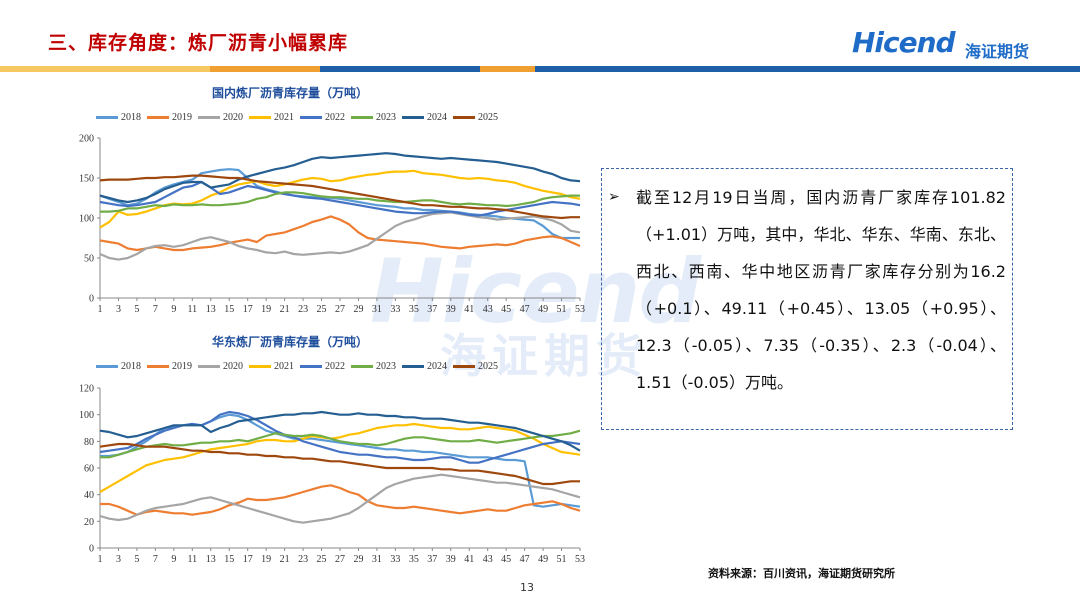 This screenshot has width=1080, height=607. I want to click on watermark: Hicend, so click(535, 291).